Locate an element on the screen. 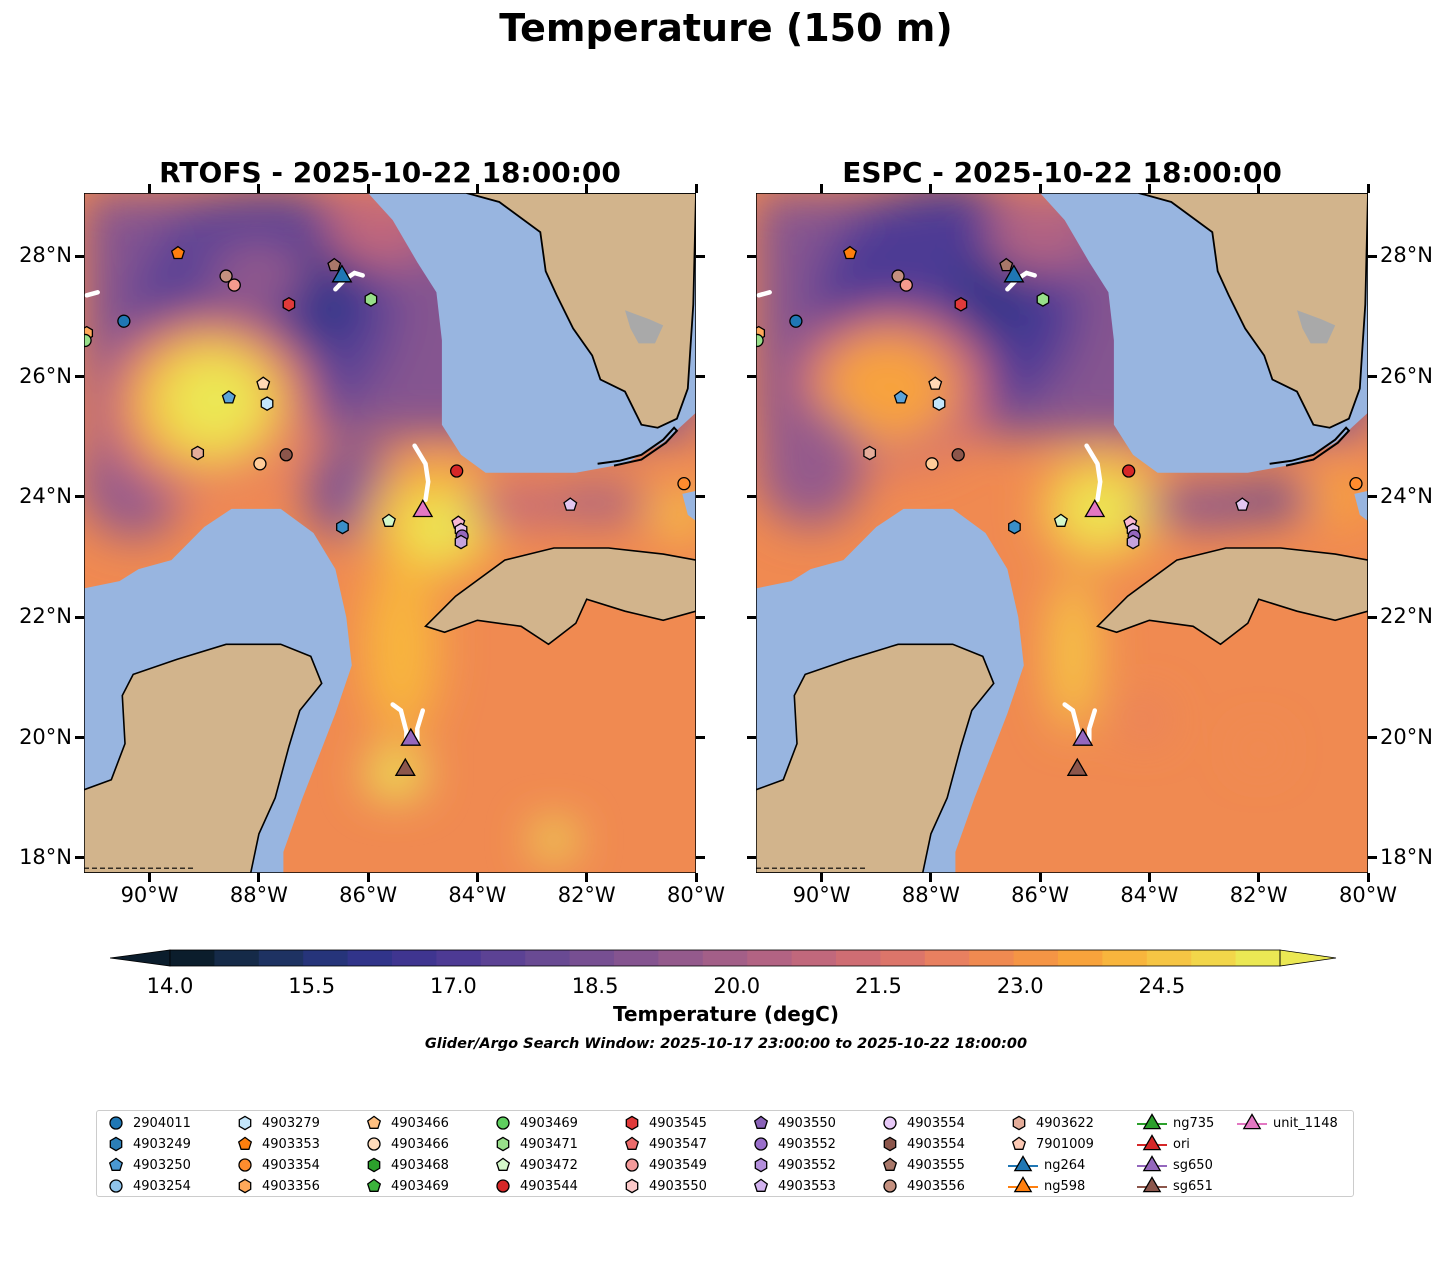 The image size is (1452, 1264). legend-label: 4903552 is located at coordinates (807, 1144).